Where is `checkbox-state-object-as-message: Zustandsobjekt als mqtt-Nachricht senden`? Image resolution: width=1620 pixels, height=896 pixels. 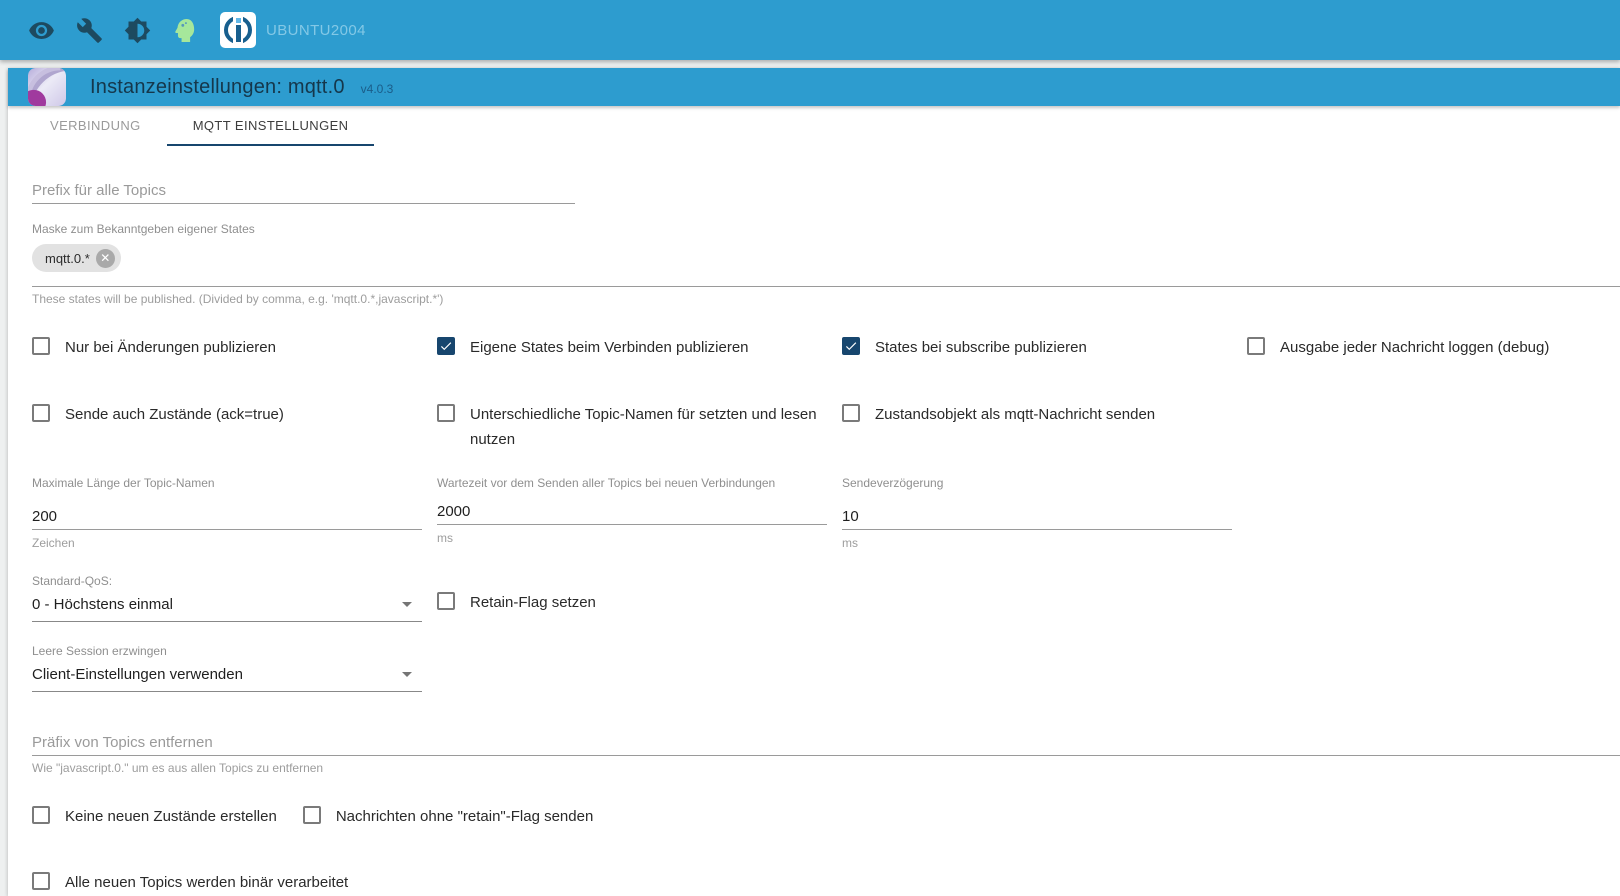
checkbox-state-object-as-message: Zustandsobjekt als mqtt-Nachricht senden is located at coordinates (1044, 428).